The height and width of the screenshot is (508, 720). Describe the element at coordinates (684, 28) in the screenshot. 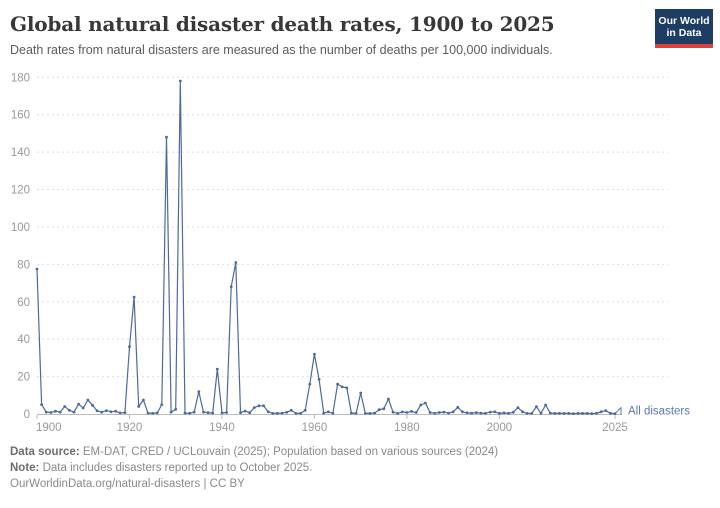

I see `owid-logo: Our World in Data` at that location.